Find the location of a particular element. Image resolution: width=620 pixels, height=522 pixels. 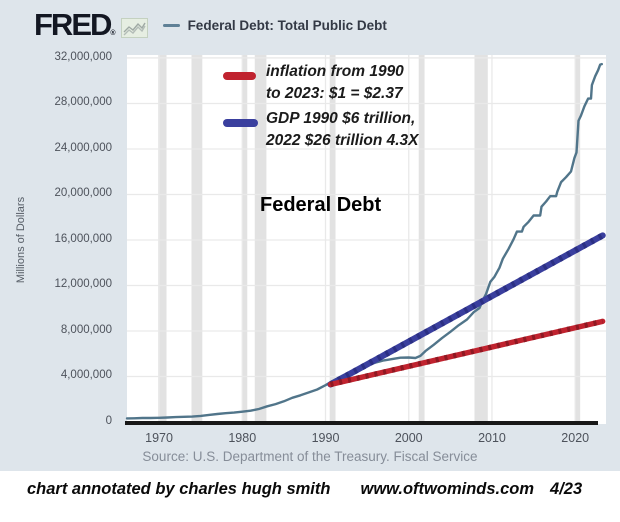

x-tick-label: 2010 is located at coordinates (492, 438).